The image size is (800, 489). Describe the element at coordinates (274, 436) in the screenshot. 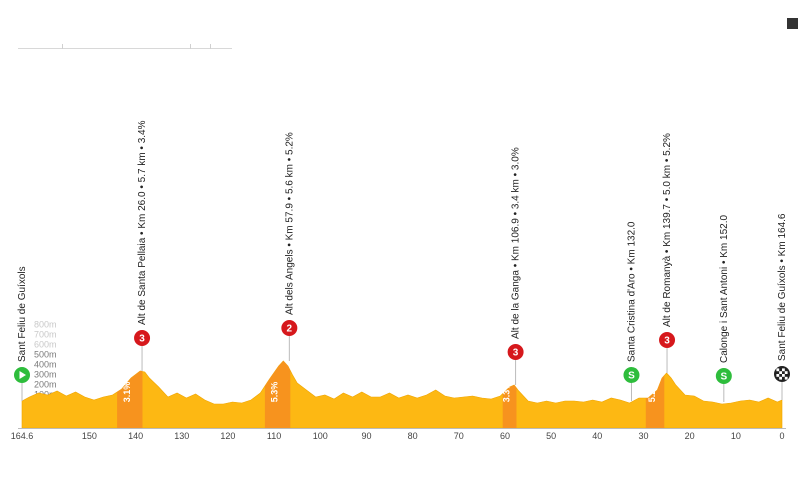

I see `x-tick-label: 110` at that location.